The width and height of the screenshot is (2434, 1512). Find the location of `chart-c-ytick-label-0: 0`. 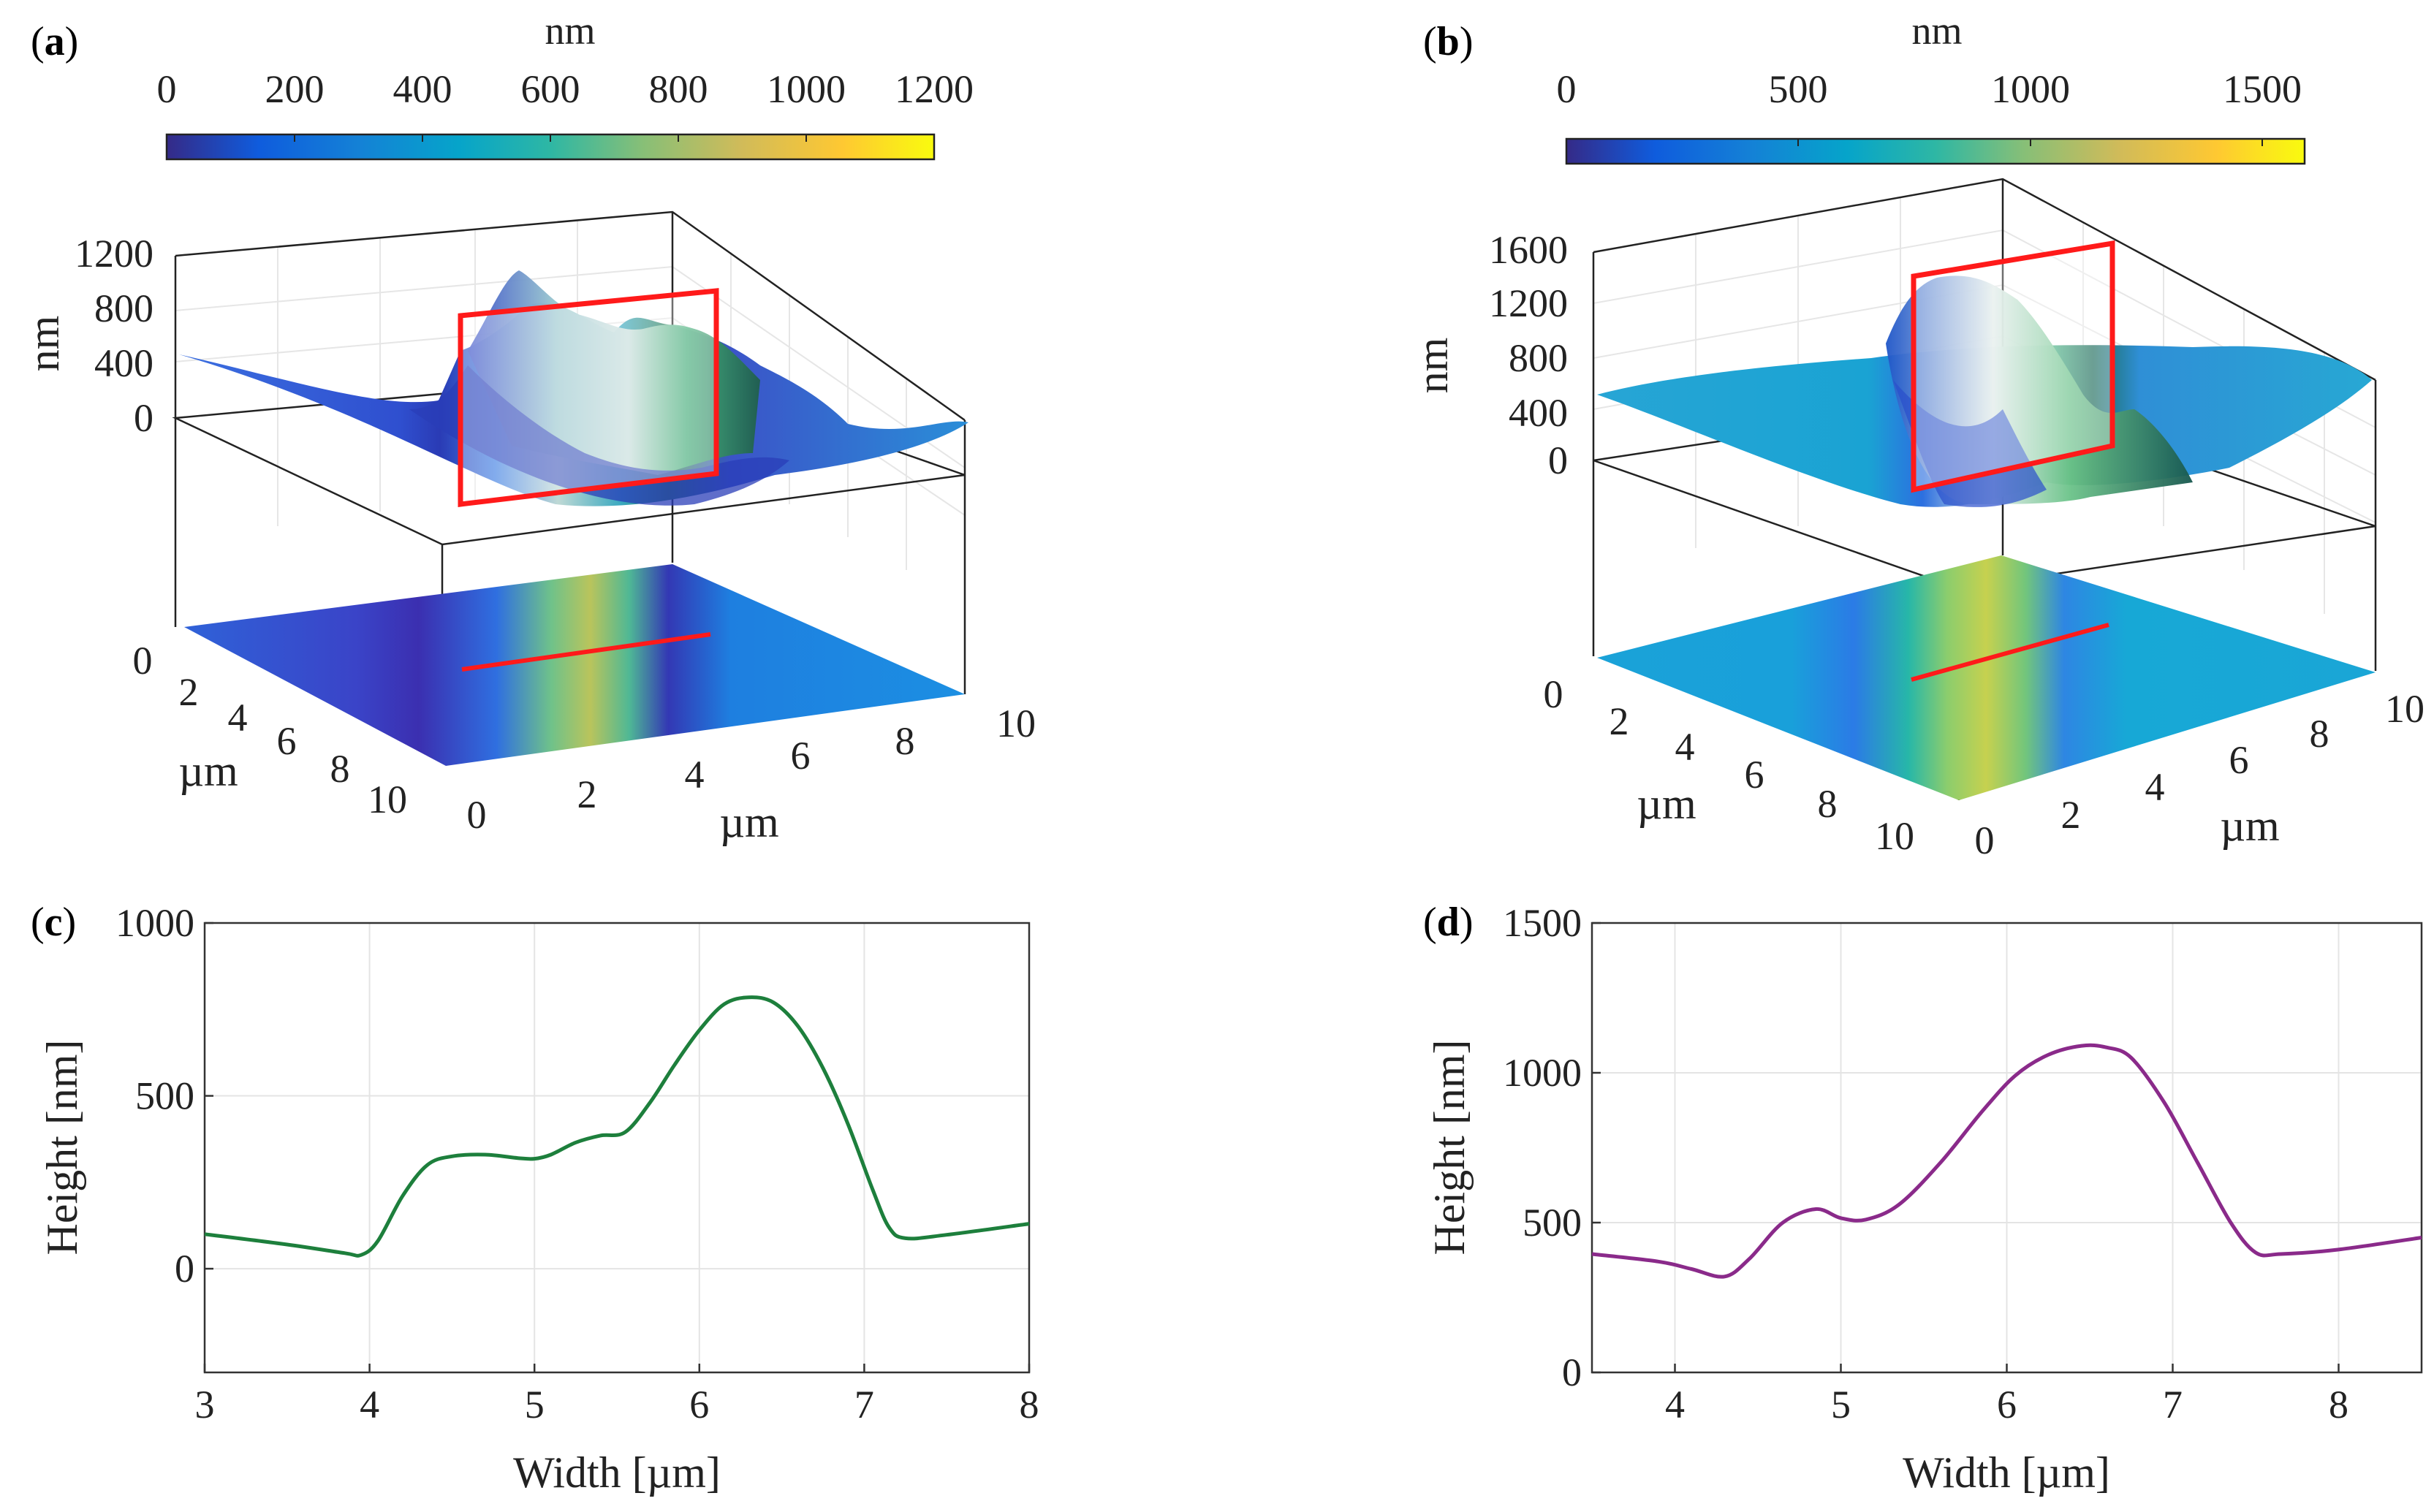

chart-c-ytick-label-0: 0 is located at coordinates (184, 1269).